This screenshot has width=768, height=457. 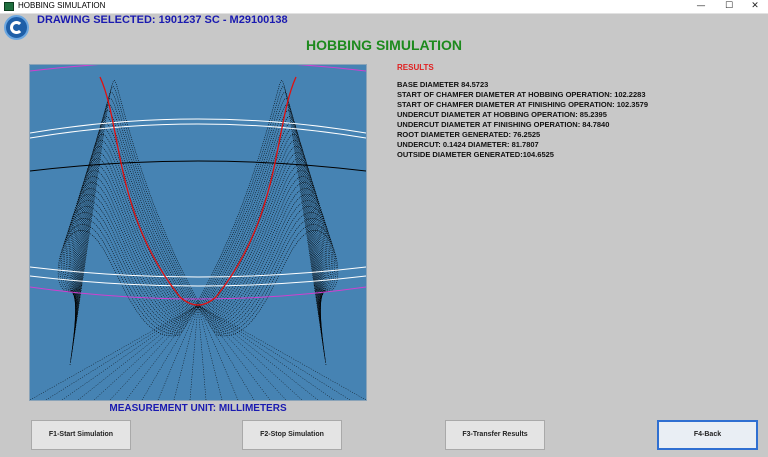 I want to click on start-simulation-button: F1-Start Simulation, so click(x=81, y=435).